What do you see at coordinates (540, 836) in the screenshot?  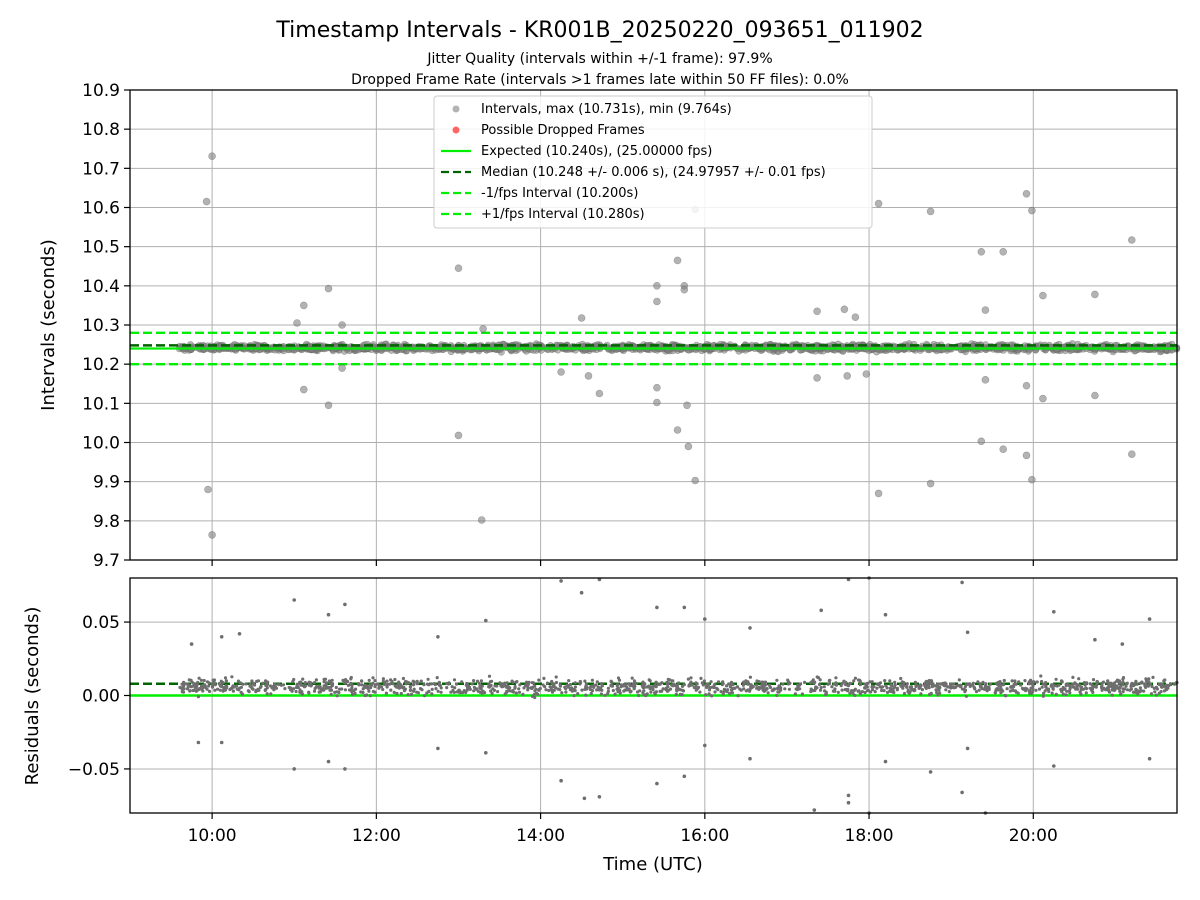 I see `x-tick-label: 14:00` at bounding box center [540, 836].